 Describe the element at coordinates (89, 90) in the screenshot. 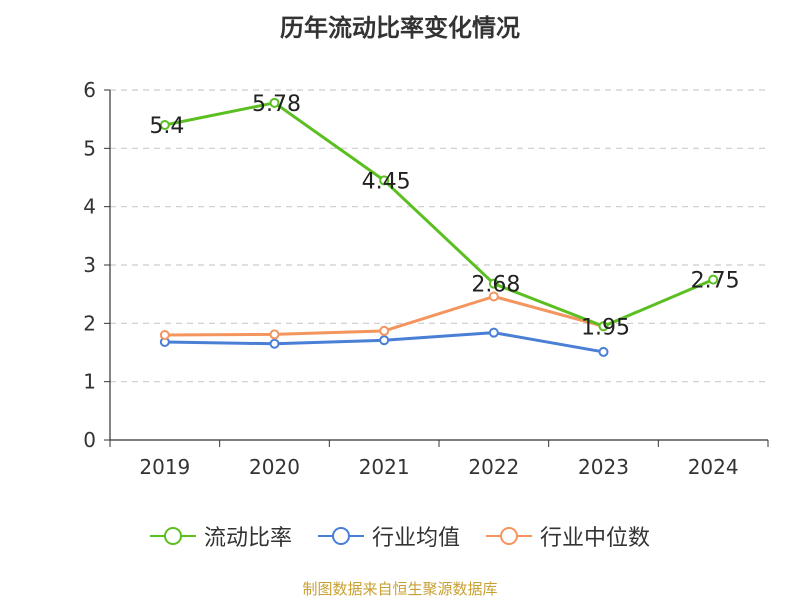

I see `y-tick-label: 6` at that location.